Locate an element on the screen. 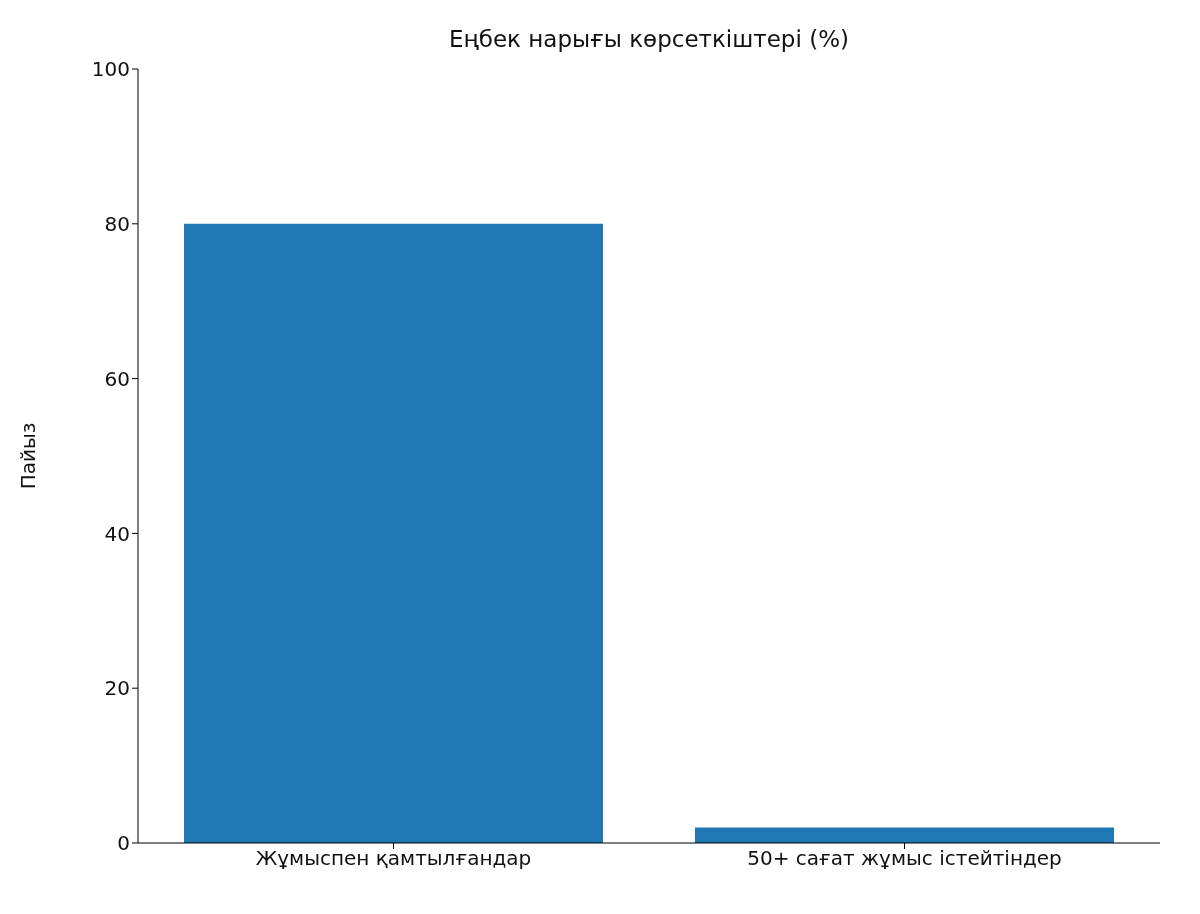 This screenshot has height=914, width=1200. x-tick-label: Жұмыспен қамтылғандар is located at coordinates (393, 858).